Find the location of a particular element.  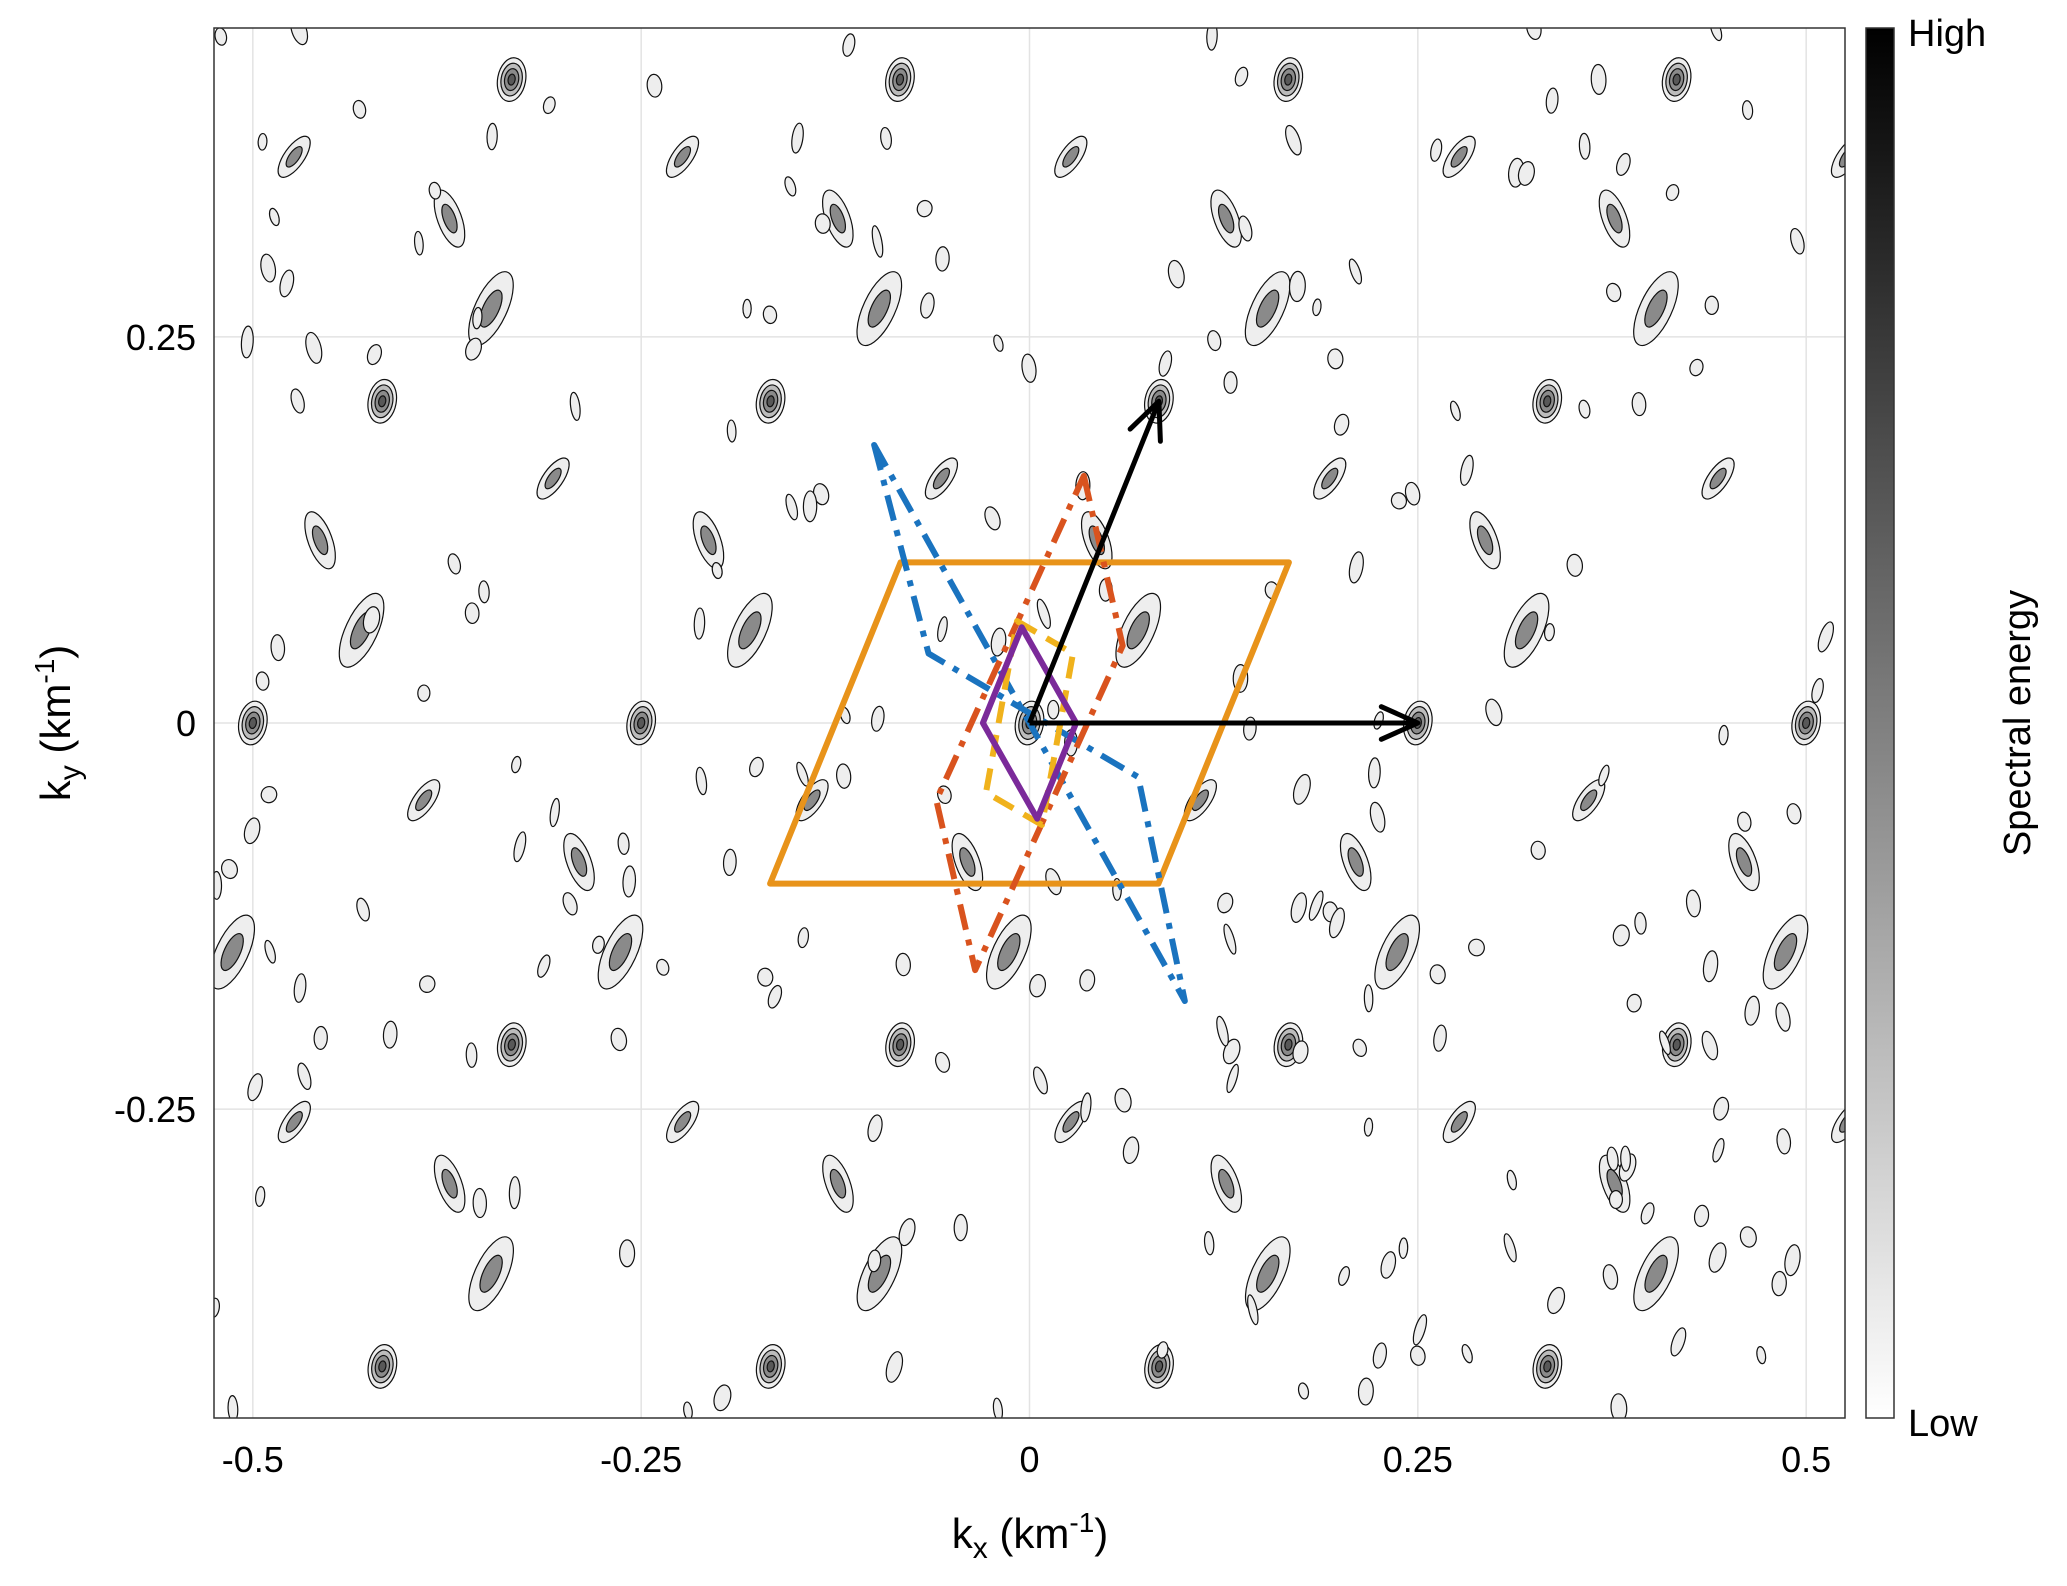

colorbar-low-label: Low is located at coordinates (1943, 1424).